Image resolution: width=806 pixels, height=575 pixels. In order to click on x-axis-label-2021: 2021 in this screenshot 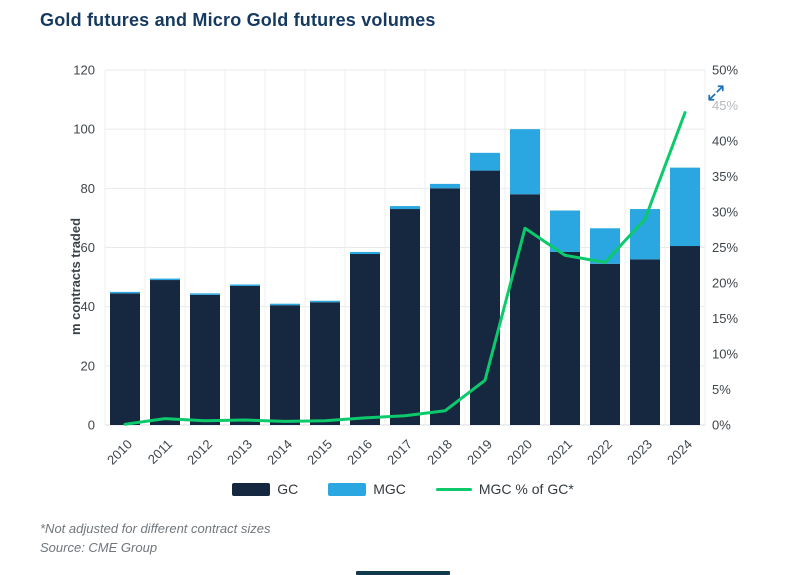, I will do `click(559, 452)`.